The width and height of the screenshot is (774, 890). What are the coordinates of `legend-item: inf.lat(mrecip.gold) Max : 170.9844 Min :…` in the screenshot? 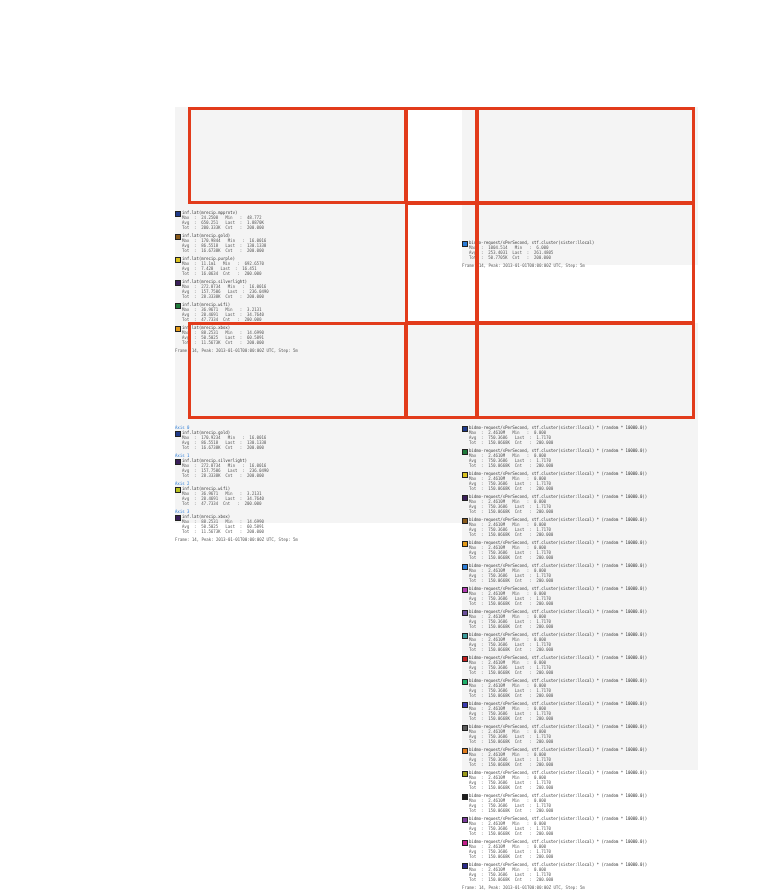 It's located at (287, 243).